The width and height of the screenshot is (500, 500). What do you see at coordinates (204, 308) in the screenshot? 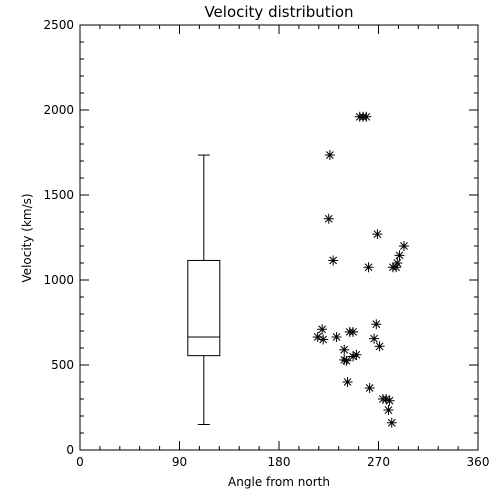
I see `interquartile-box` at bounding box center [204, 308].